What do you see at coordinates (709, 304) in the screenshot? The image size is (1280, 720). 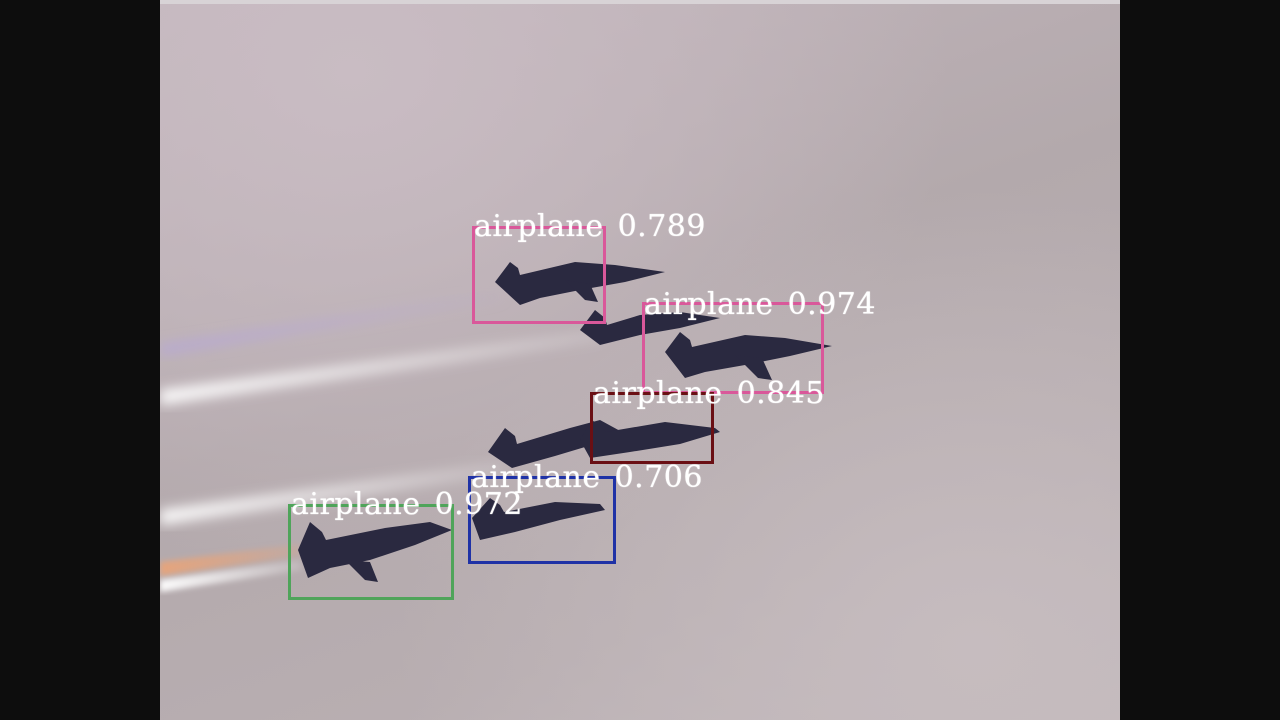 I see `detection-class-2: airplane` at bounding box center [709, 304].